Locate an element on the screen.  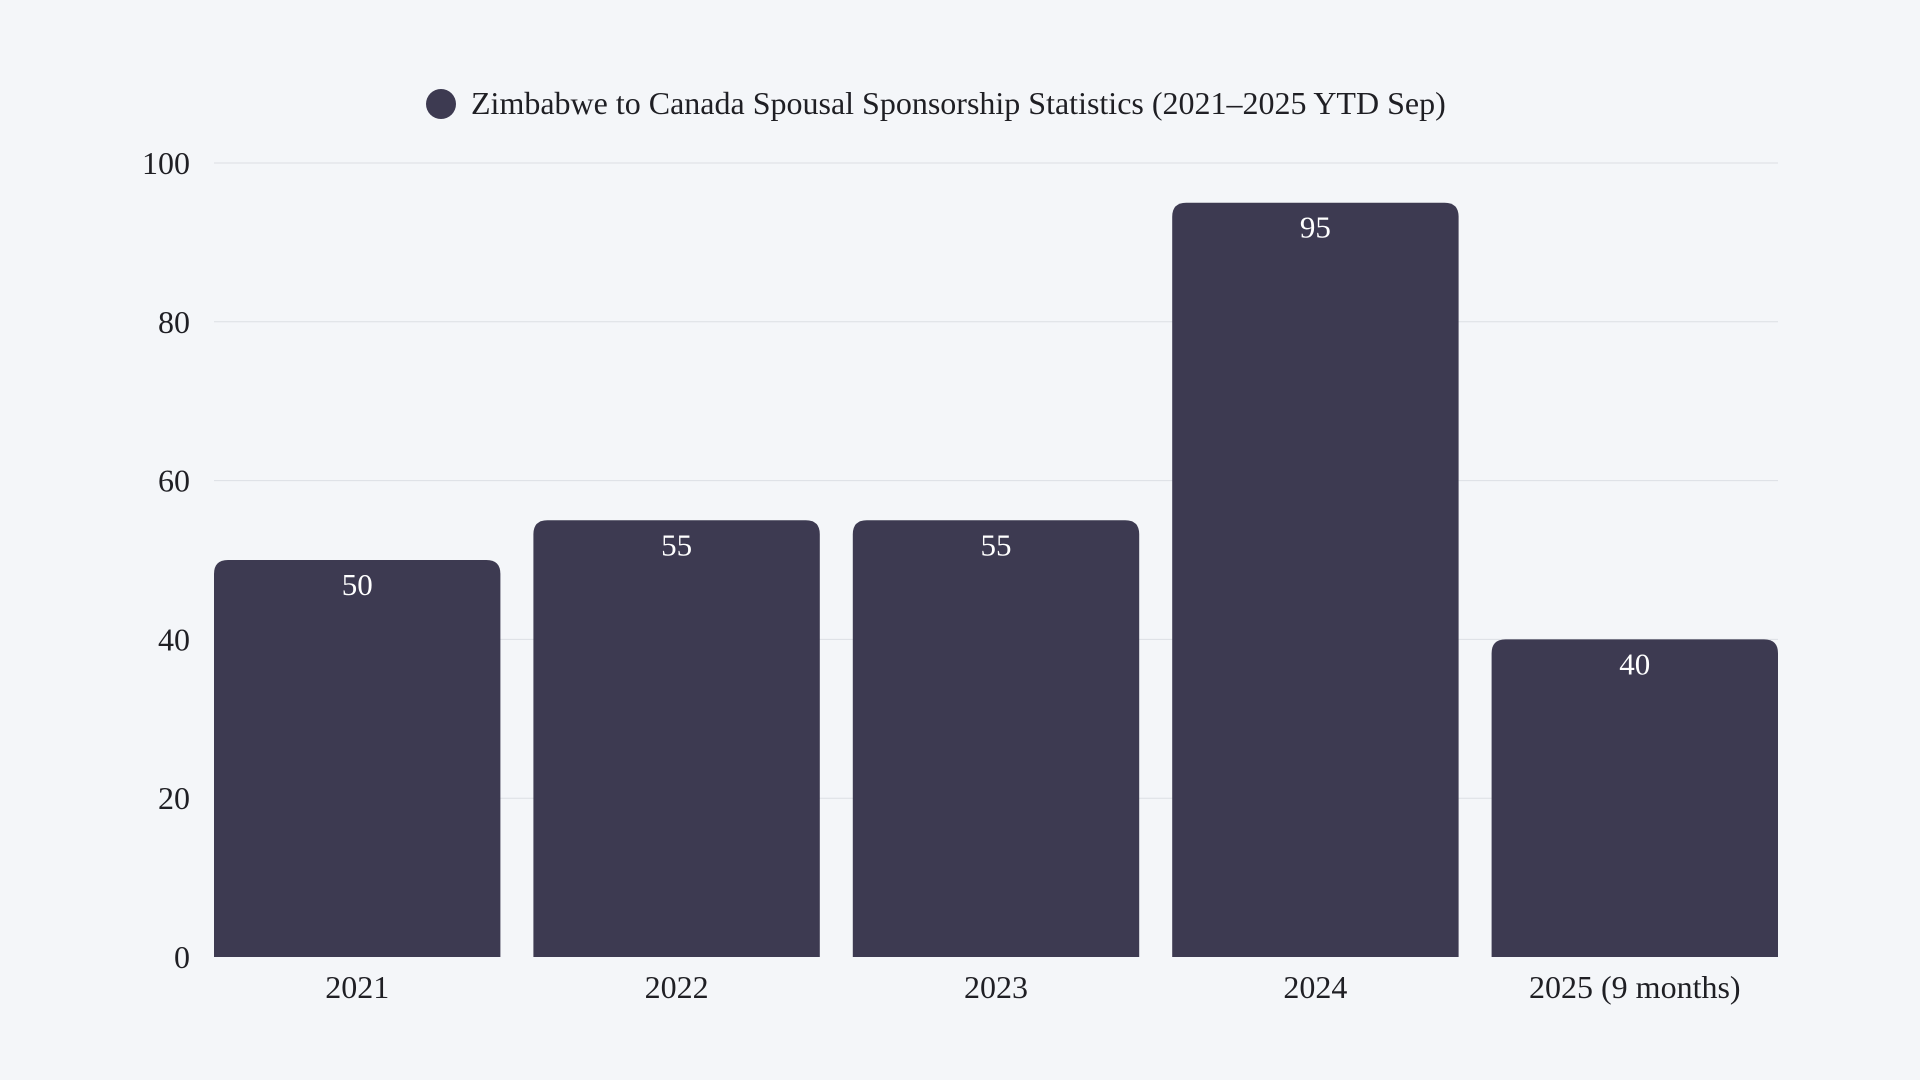
y-tick-label: 60 is located at coordinates (174, 481).